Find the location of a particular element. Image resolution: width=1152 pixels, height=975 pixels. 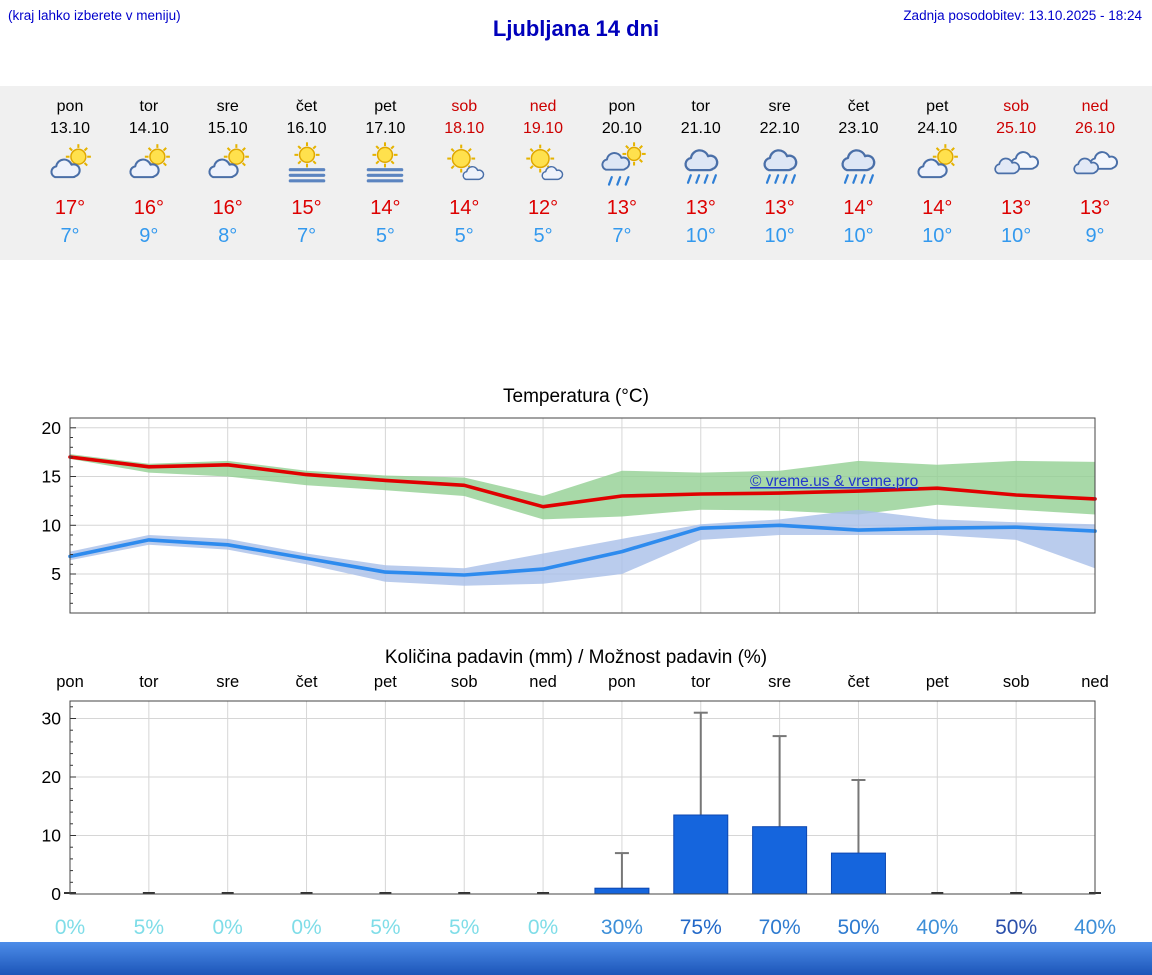

day-date: 24.10 is located at coordinates (937, 128).